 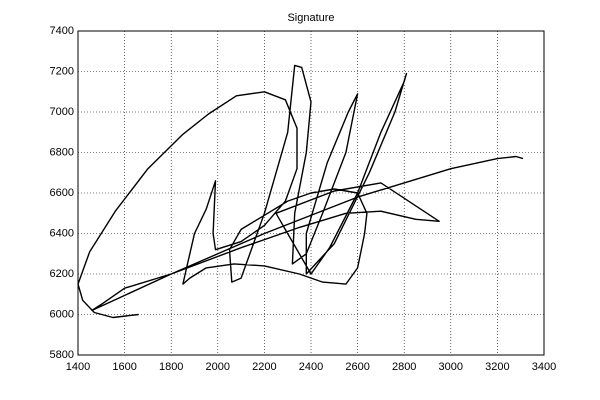 I want to click on y-tick-label: 6000, so click(x=62, y=314).